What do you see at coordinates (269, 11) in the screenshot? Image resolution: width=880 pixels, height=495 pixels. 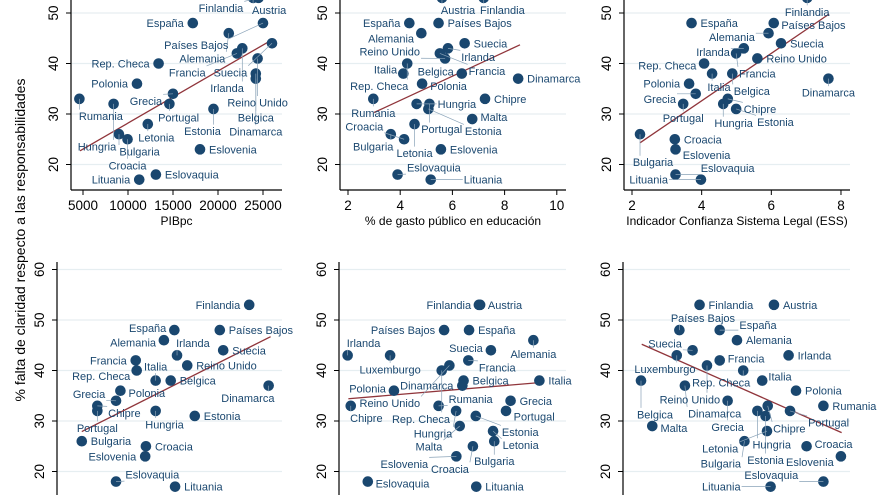 I see `point-label: Austria` at bounding box center [269, 11].